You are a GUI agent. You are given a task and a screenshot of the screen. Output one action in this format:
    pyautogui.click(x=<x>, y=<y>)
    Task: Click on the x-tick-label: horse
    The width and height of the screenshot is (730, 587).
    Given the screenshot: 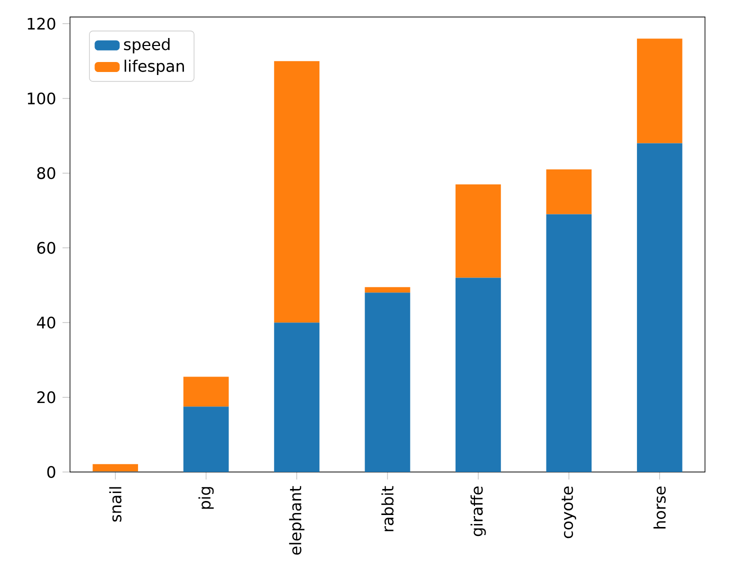 What is the action you would take?
    pyautogui.click(x=660, y=507)
    